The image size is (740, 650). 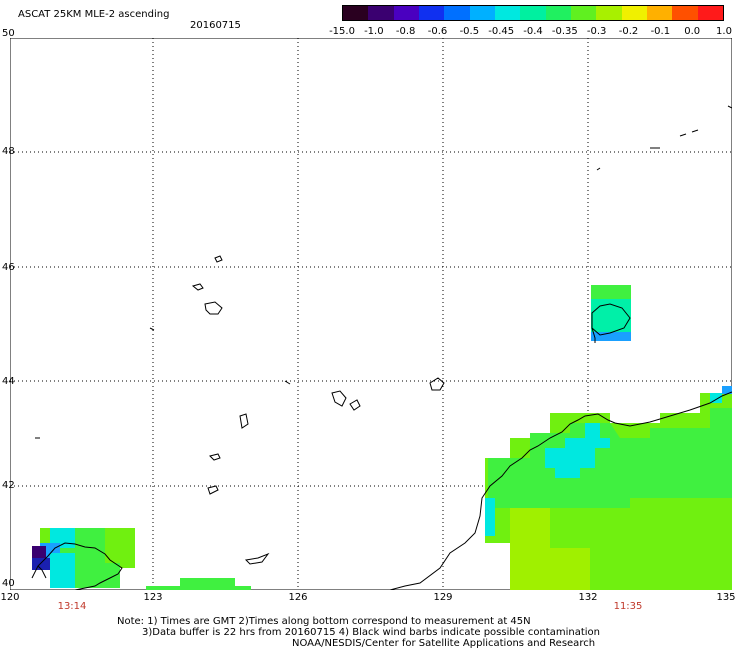 What do you see at coordinates (726, 597) in the screenshot?
I see `lon-label-135: 135` at bounding box center [726, 597].